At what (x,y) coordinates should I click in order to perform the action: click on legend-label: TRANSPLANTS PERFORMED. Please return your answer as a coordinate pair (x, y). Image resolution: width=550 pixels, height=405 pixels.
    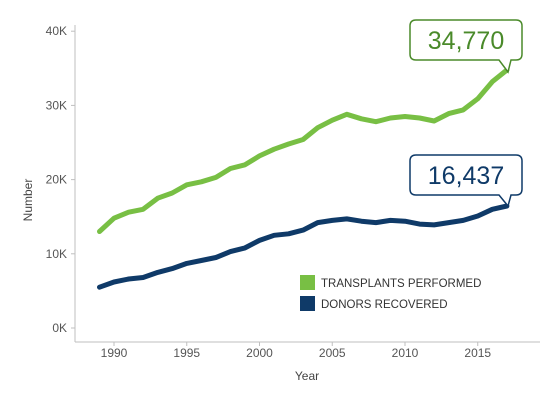
    Looking at the image, I should click on (401, 284).